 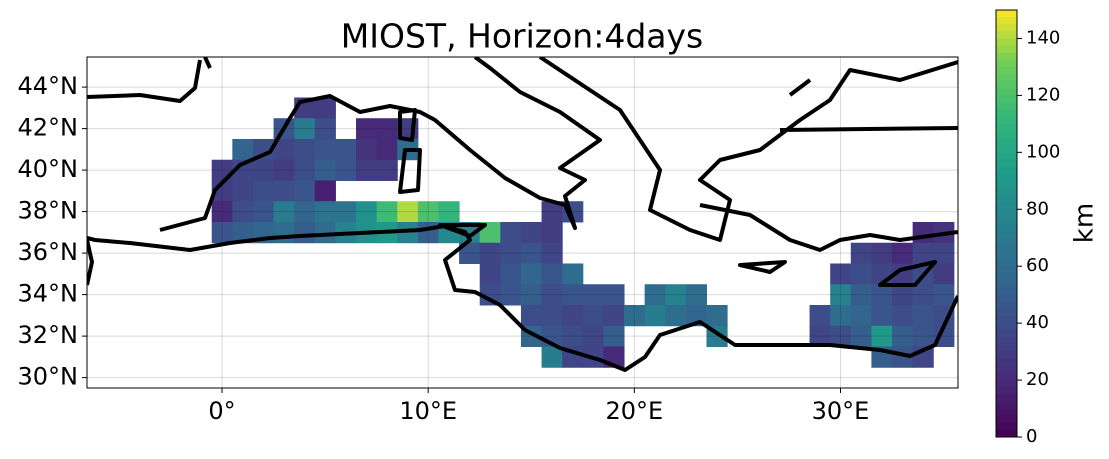 I want to click on y-tick-label: 42°N, so click(x=48, y=128).